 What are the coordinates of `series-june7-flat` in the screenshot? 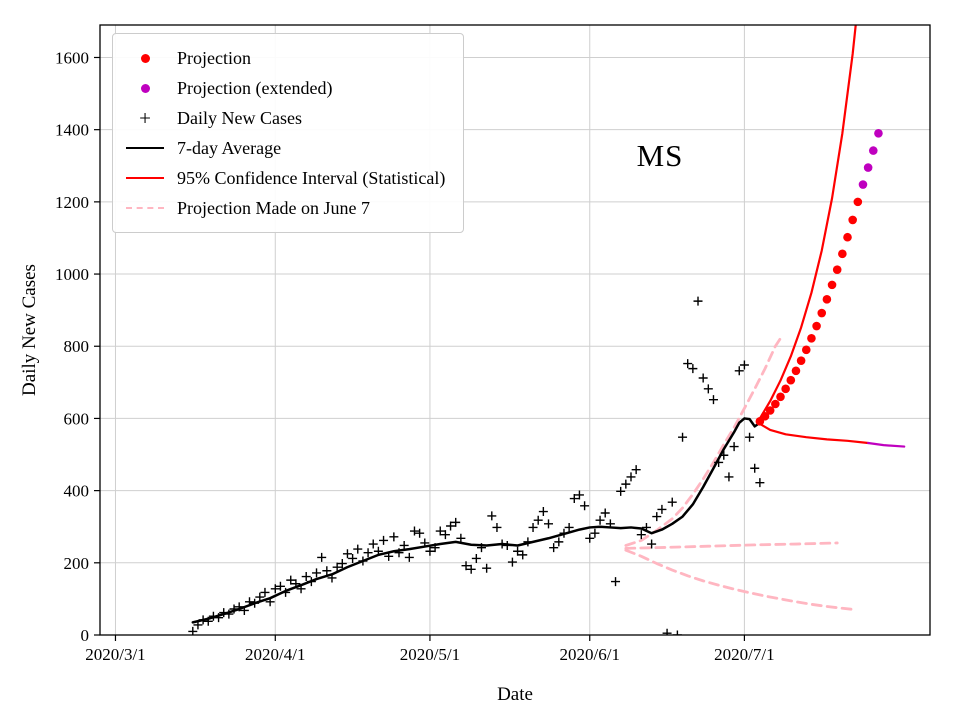 It's located at (731, 545).